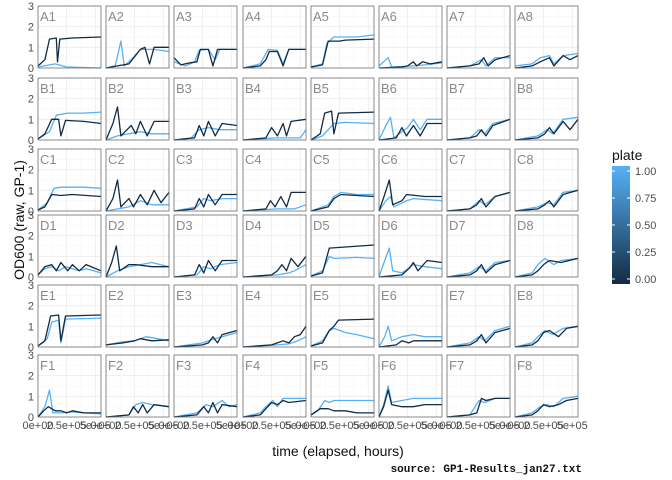 This screenshot has width=672, height=480. What do you see at coordinates (388, 365) in the screenshot?
I see `panel-label: F6` at bounding box center [388, 365].